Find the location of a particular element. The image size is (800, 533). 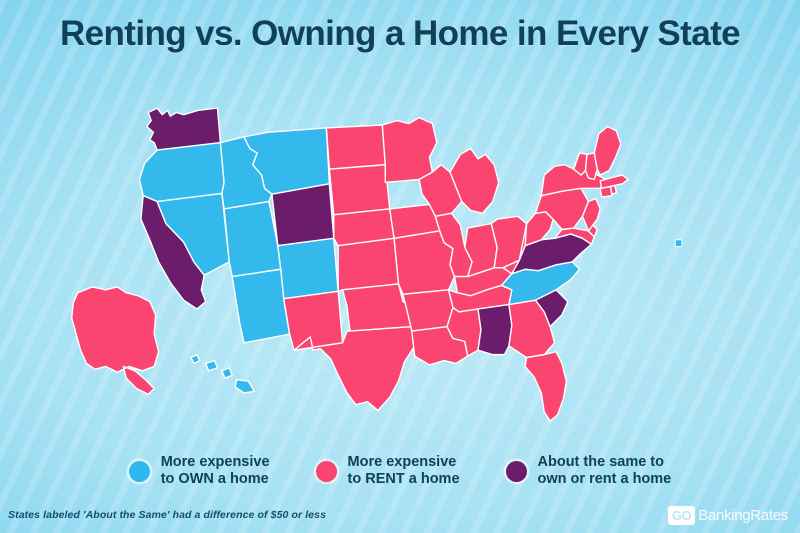

legend-item-same: About the same to own or rent a home is located at coordinates (588, 470).